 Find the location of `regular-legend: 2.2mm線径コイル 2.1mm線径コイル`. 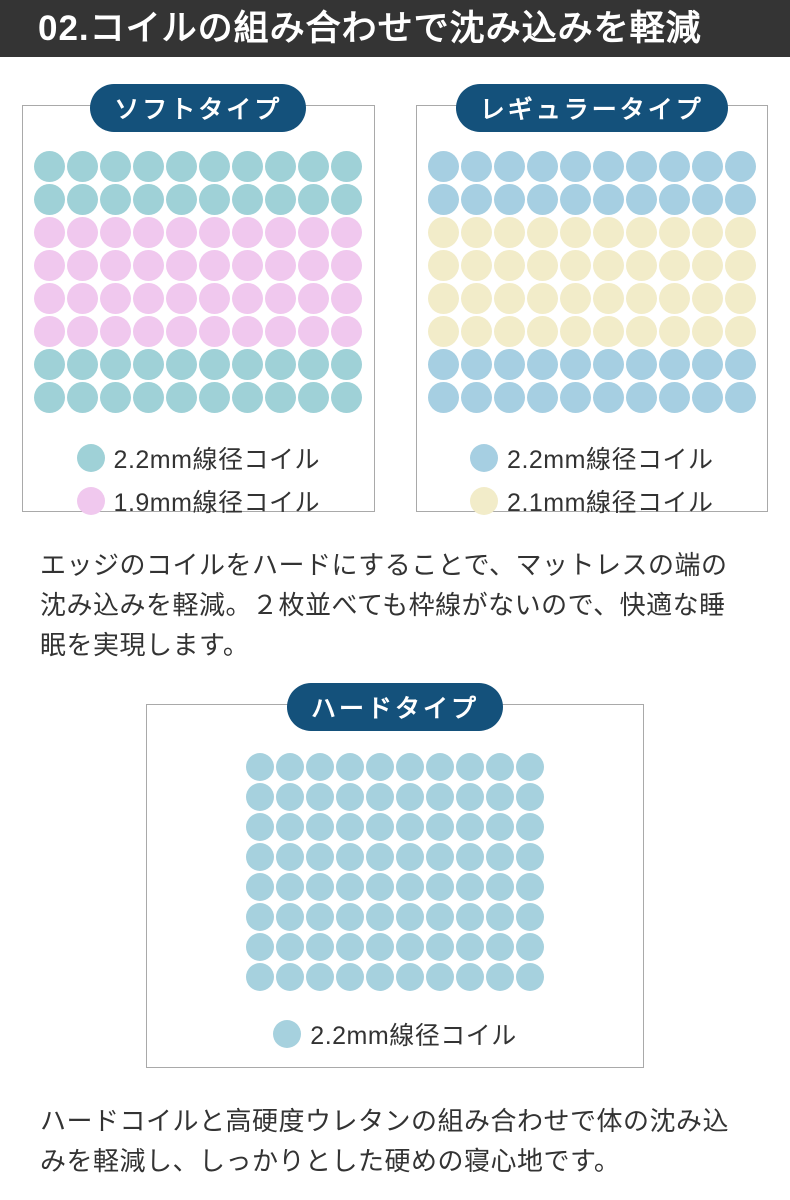

regular-legend: 2.2mm線径コイル 2.1mm線径コイル is located at coordinates (591, 479).